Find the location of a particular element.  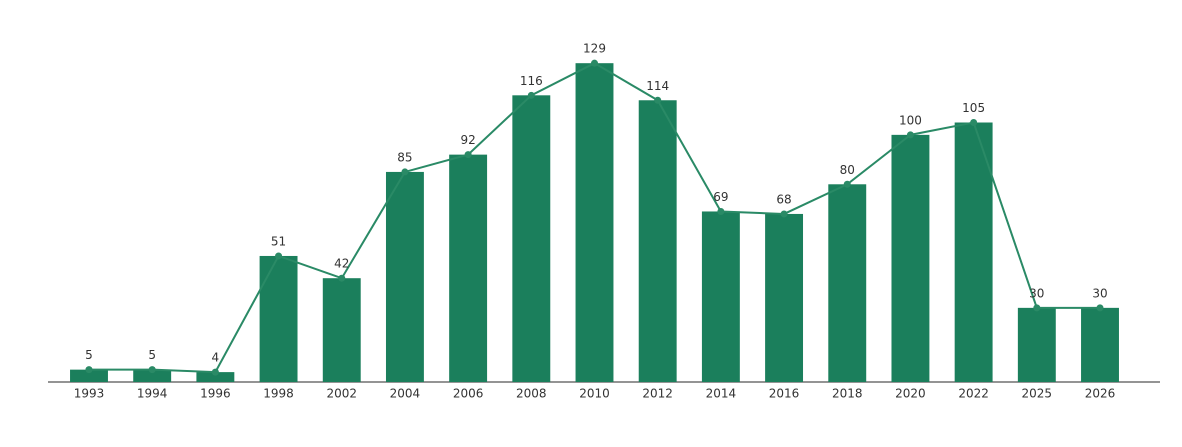

x-tick-label: 2004 is located at coordinates (405, 394).